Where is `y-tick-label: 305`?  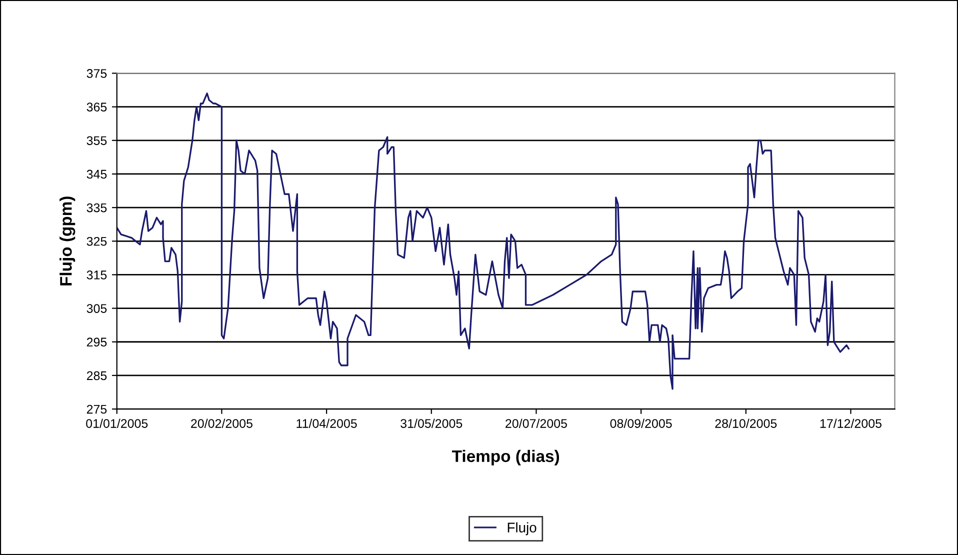 y-tick-label: 305 is located at coordinates (96, 308).